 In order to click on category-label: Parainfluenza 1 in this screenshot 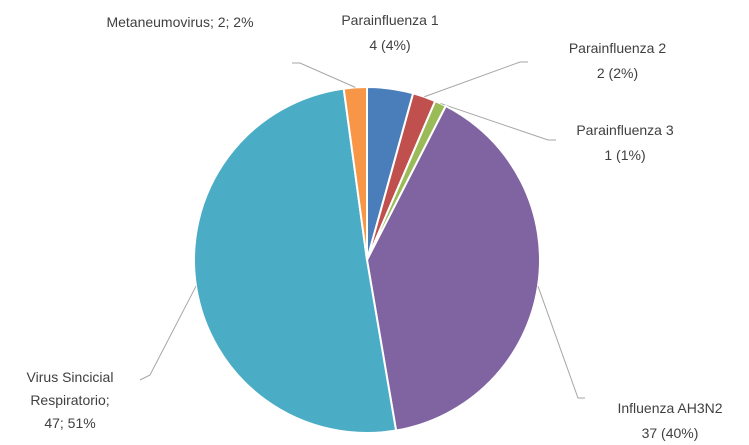, I will do `click(390, 20)`.